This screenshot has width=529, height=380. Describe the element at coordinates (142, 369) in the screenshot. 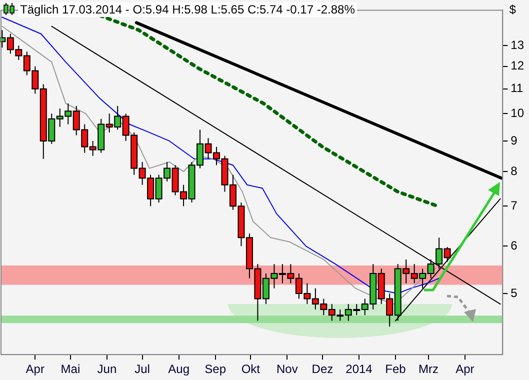

I see `x-tick-label: Jul` at that location.